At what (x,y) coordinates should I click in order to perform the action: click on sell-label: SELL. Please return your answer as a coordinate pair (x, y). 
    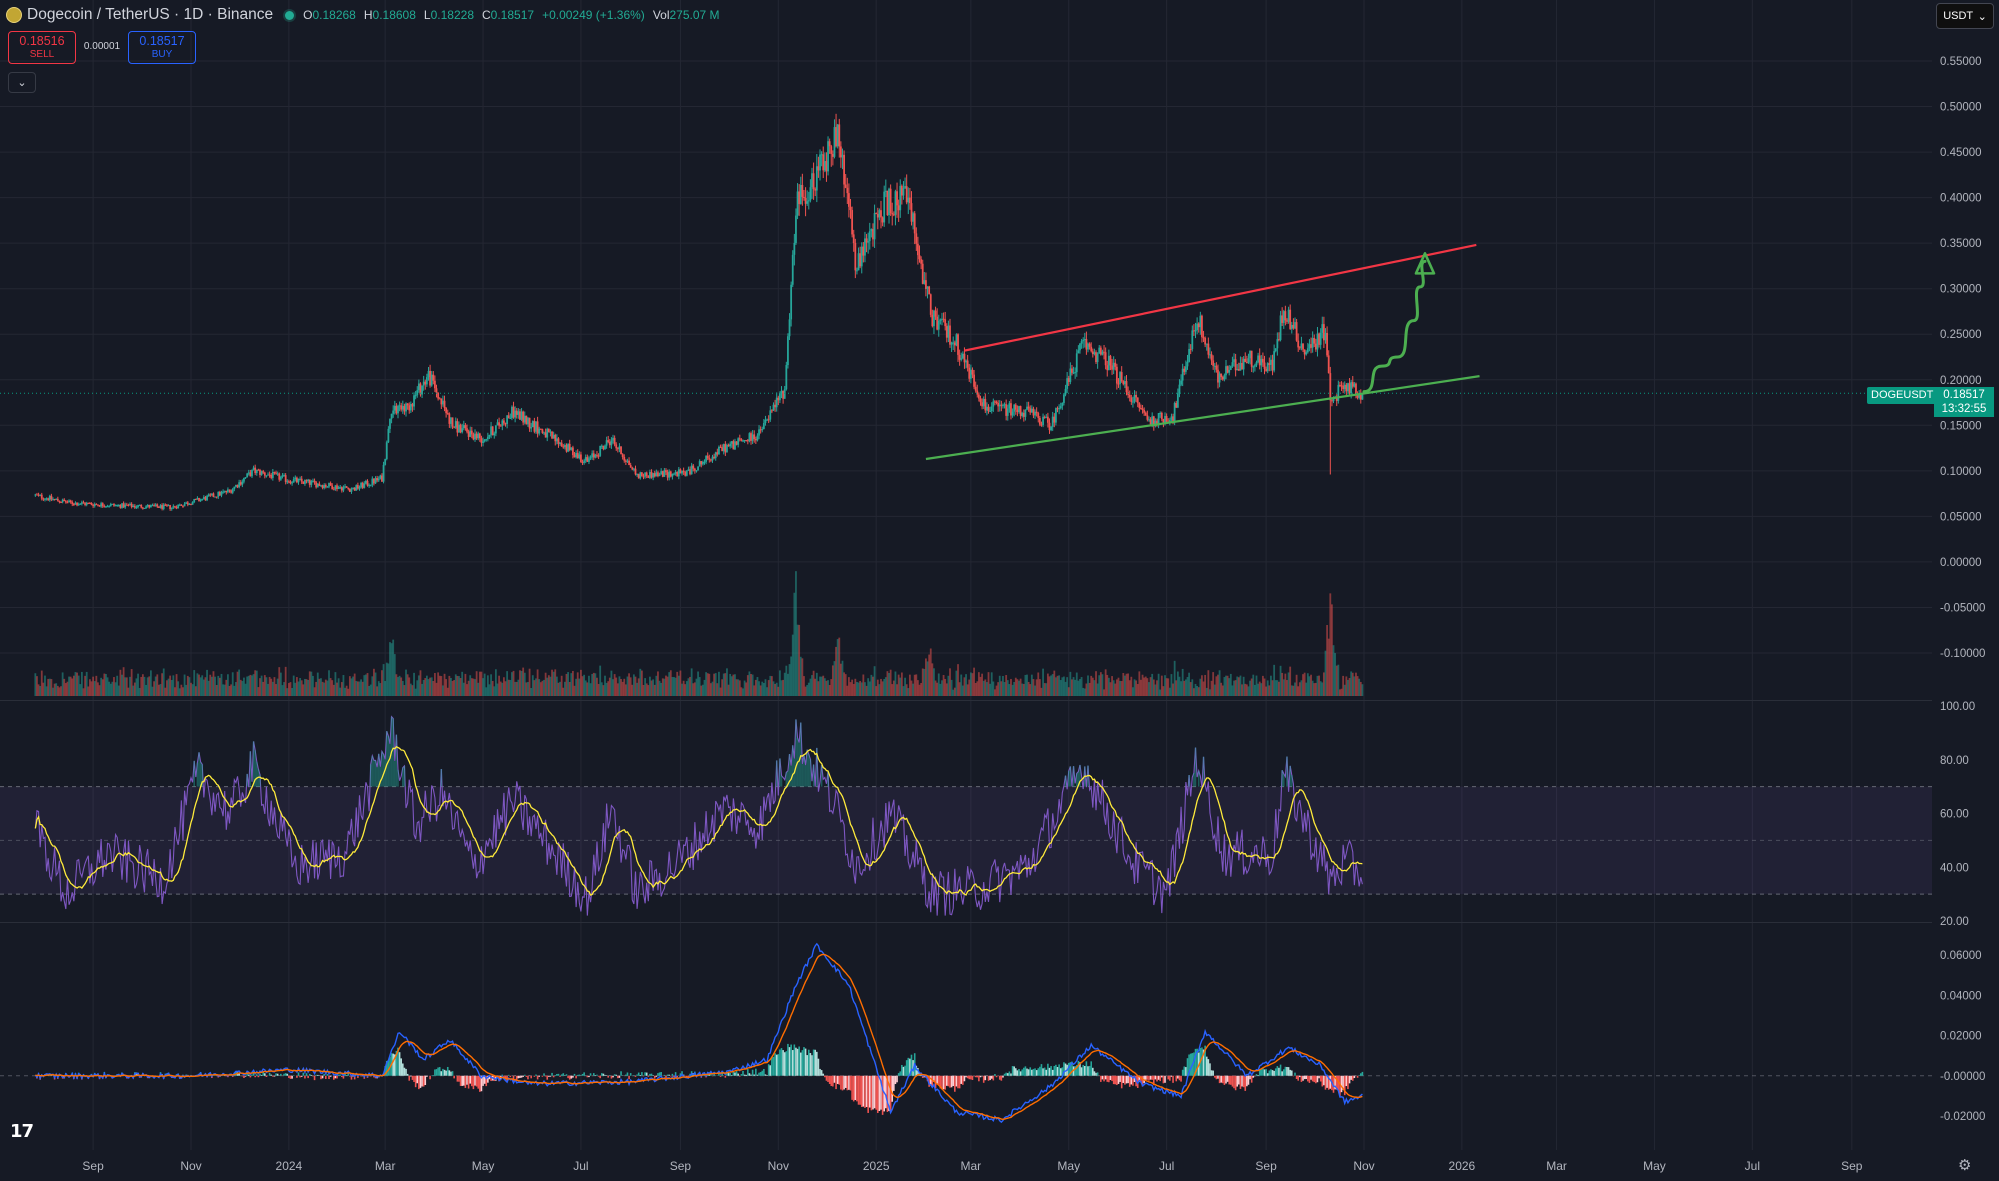
    Looking at the image, I should click on (42, 54).